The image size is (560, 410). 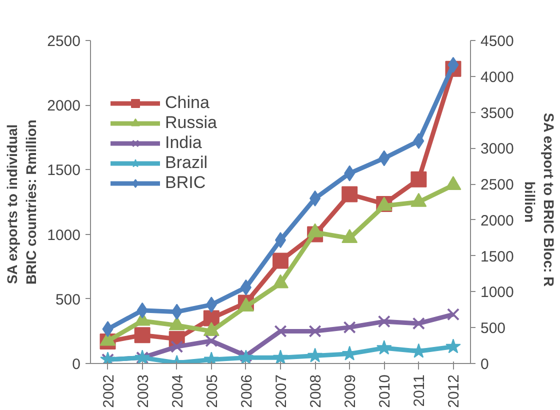 I want to click on y-tick-label: 1000, so click(x=64, y=235).